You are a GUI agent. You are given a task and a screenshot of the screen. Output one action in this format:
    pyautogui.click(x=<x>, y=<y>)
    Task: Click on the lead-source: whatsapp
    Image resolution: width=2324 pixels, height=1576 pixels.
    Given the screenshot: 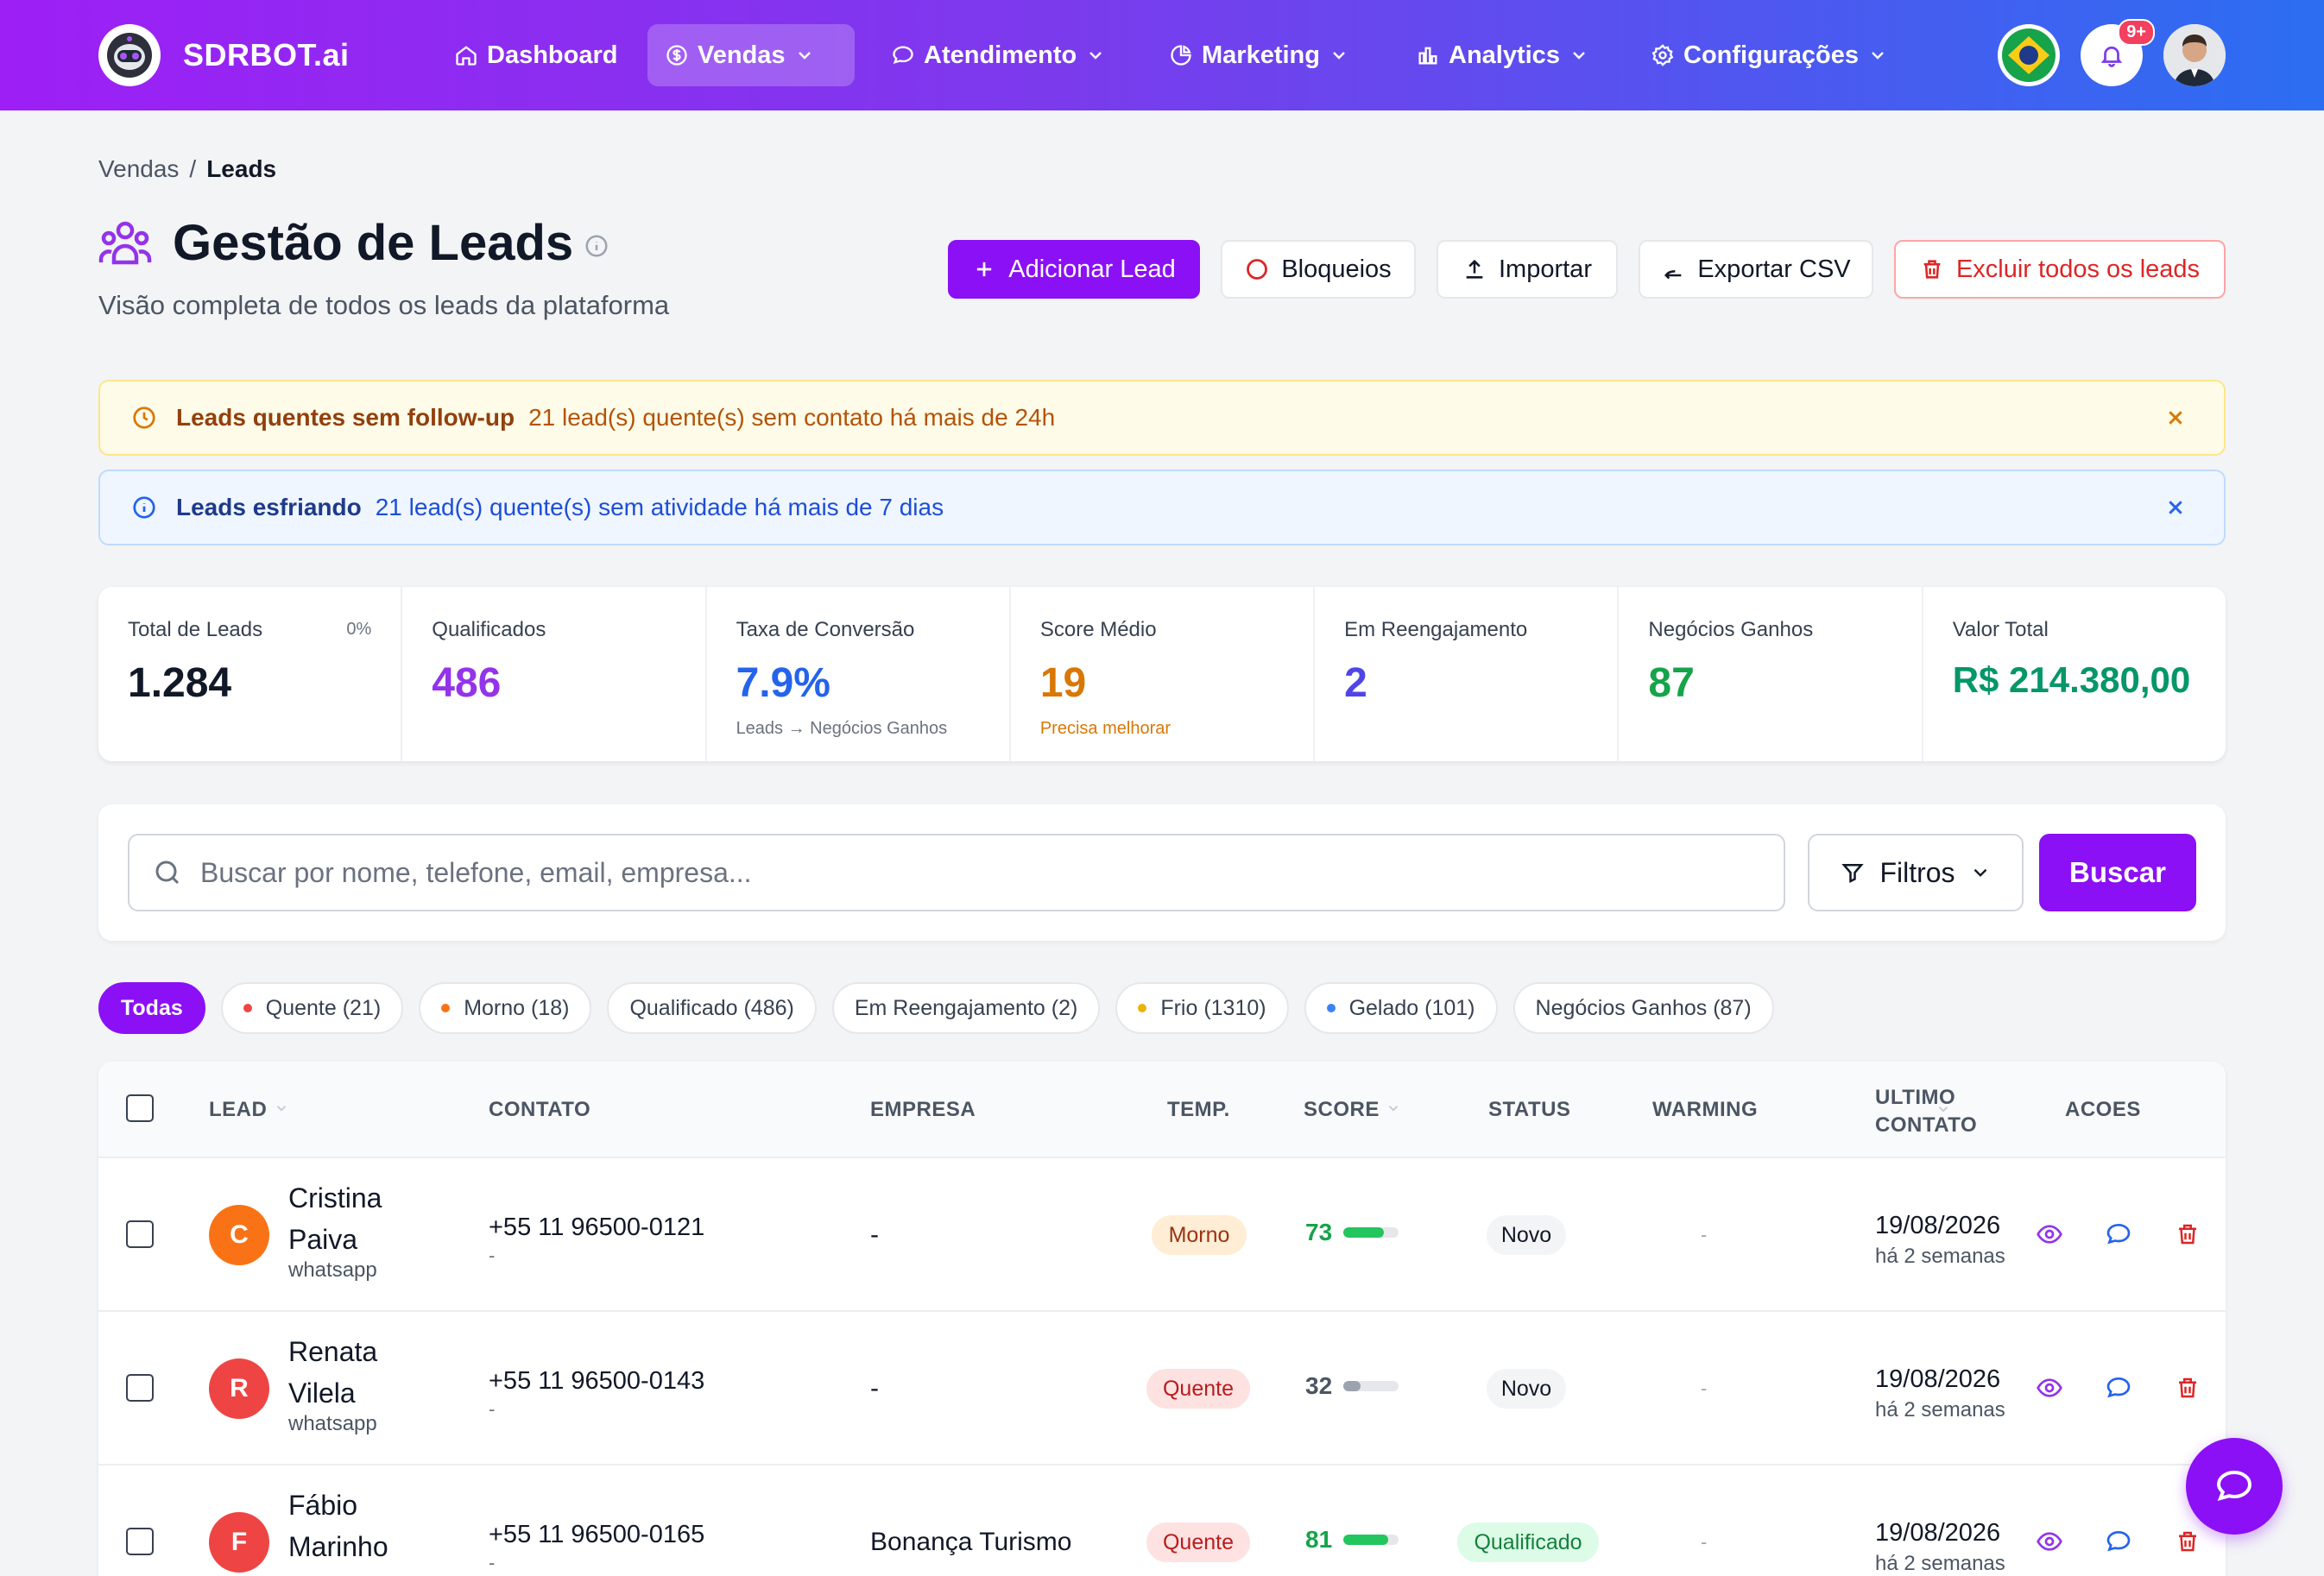 What is the action you would take?
    pyautogui.click(x=332, y=1270)
    